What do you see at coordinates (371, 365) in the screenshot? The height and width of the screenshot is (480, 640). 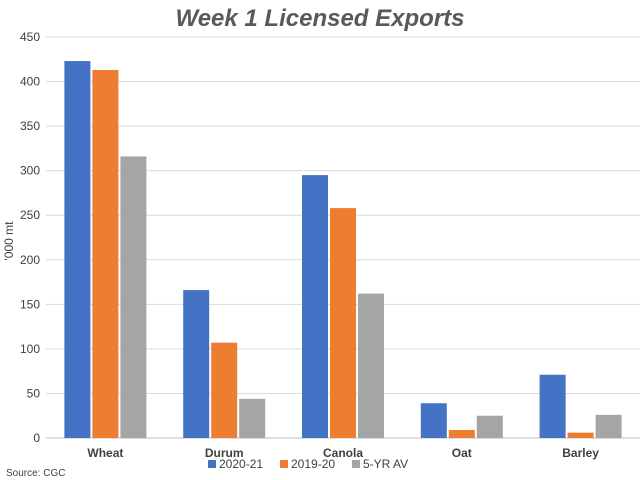 I see `bar-canola-5-yr-av` at bounding box center [371, 365].